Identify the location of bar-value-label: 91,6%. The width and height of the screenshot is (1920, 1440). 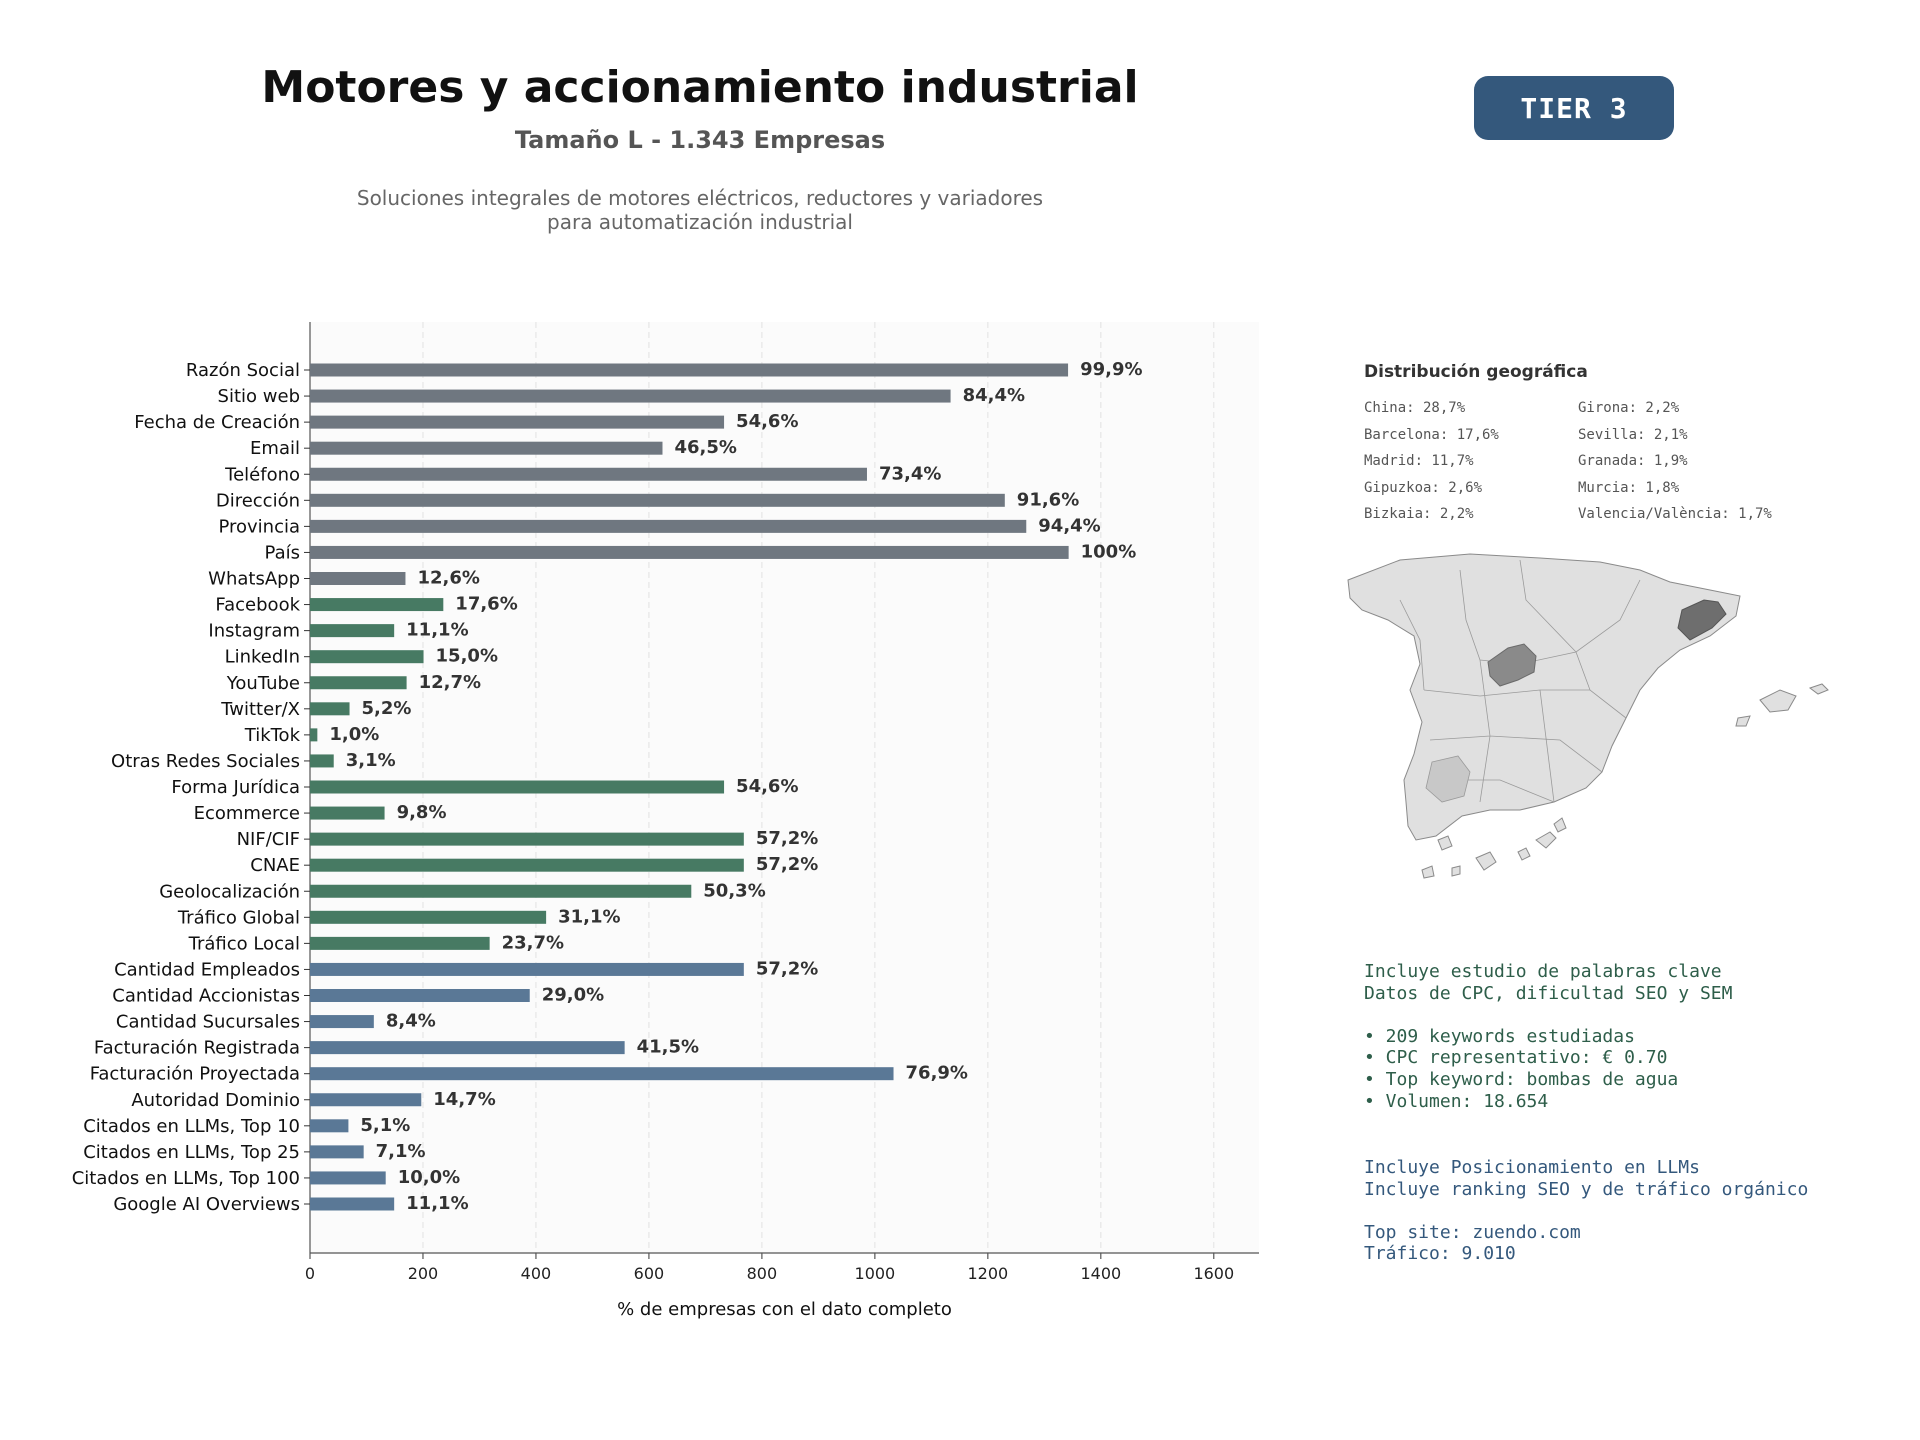
(1048, 499).